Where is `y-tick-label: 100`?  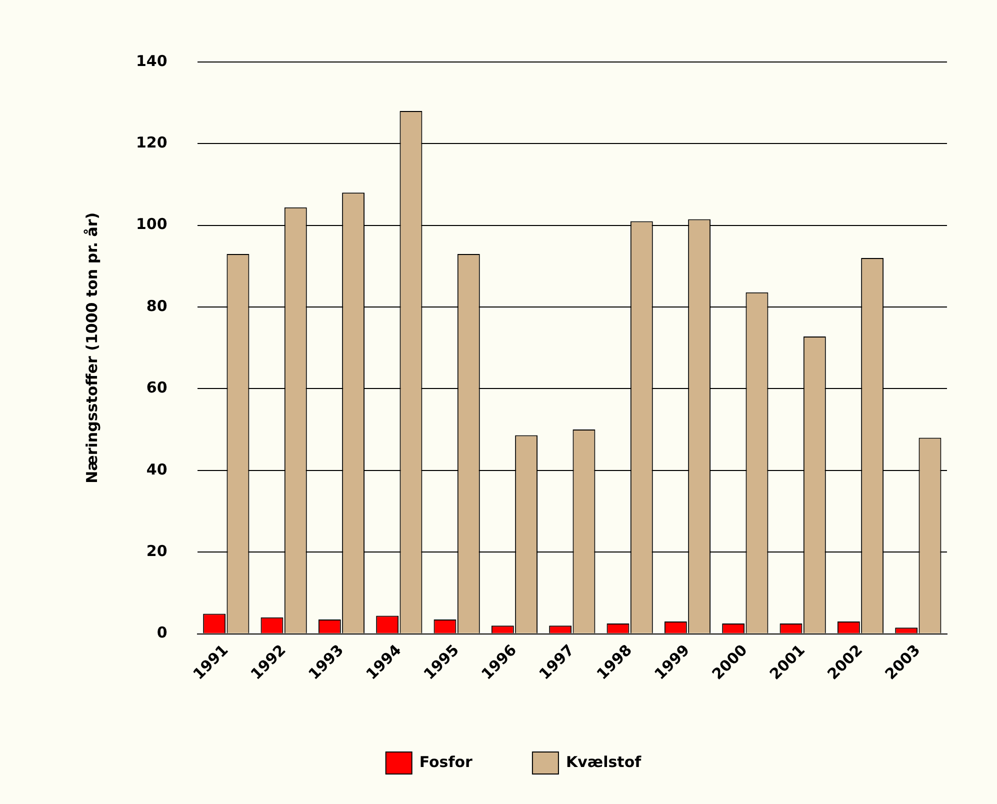 y-tick-label: 100 is located at coordinates (152, 224).